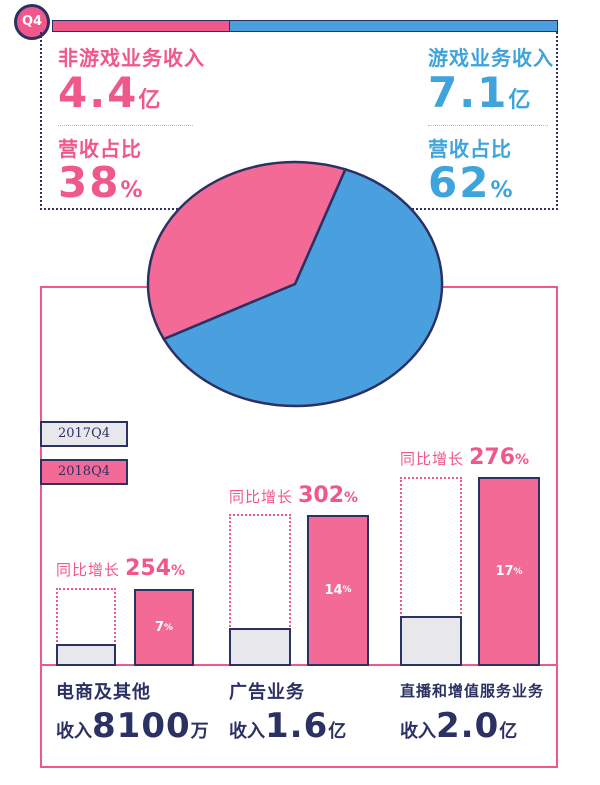 Image resolution: width=600 pixels, height=785 pixels. I want to click on game-revenue-number: 7.1, so click(468, 92).